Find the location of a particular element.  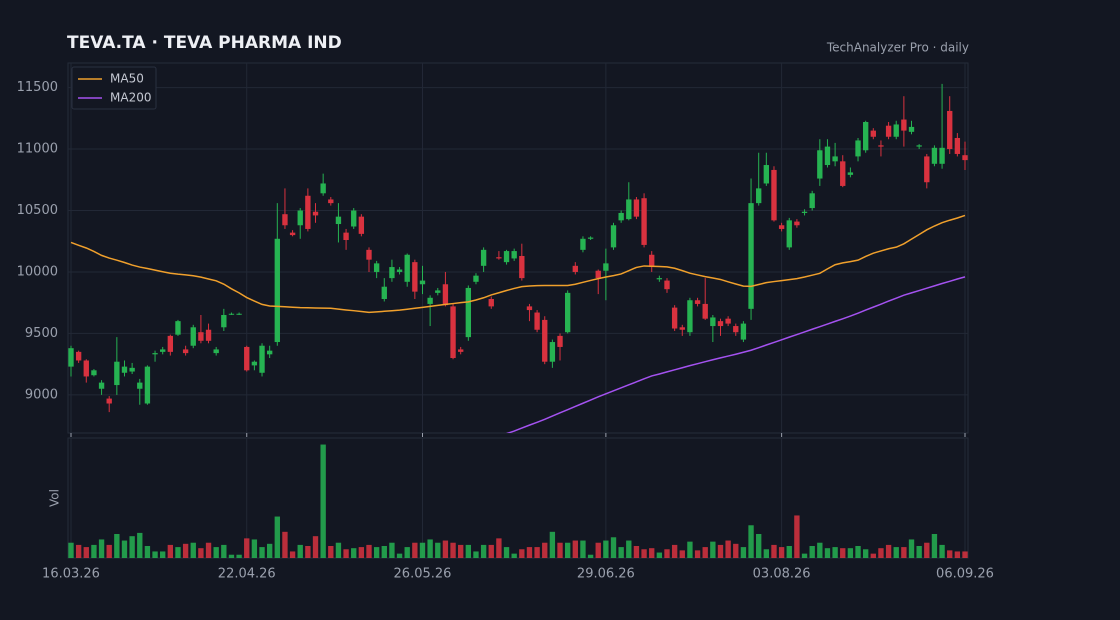

legend: MA50 MA200 is located at coordinates (114, 88).